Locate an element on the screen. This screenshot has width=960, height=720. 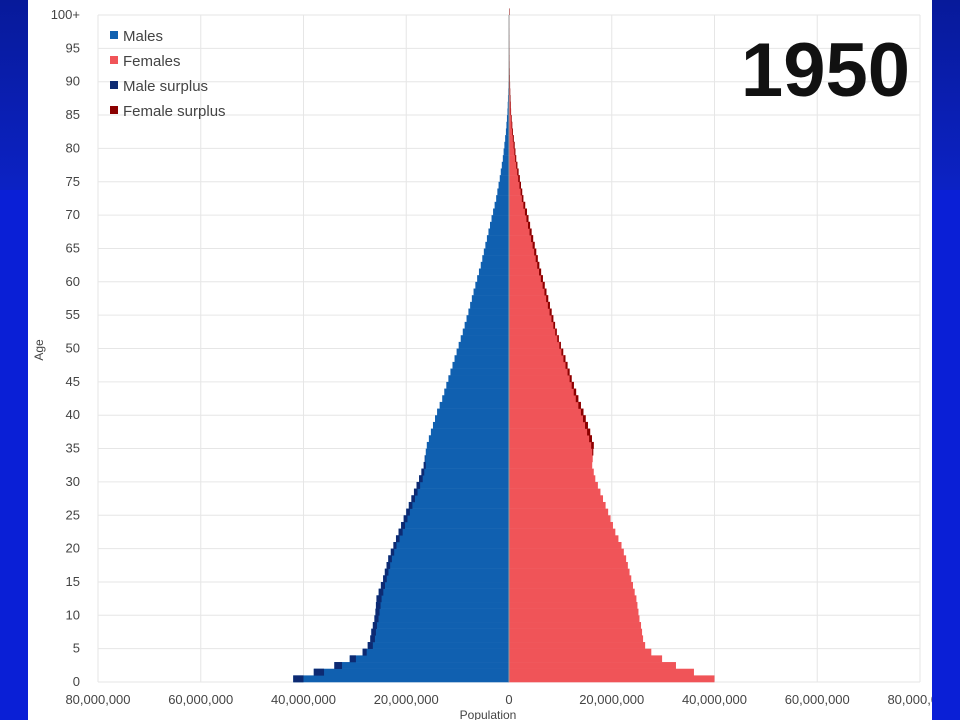
y-tick-label: 45 is located at coordinates (73, 381).